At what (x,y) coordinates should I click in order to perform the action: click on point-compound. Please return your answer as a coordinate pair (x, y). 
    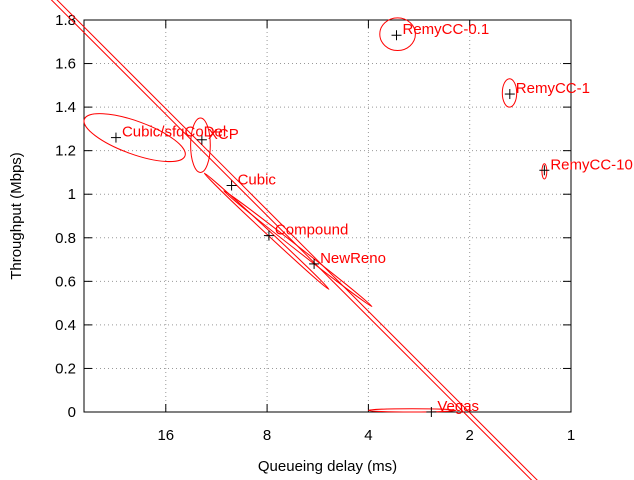
    Looking at the image, I should click on (268, 235).